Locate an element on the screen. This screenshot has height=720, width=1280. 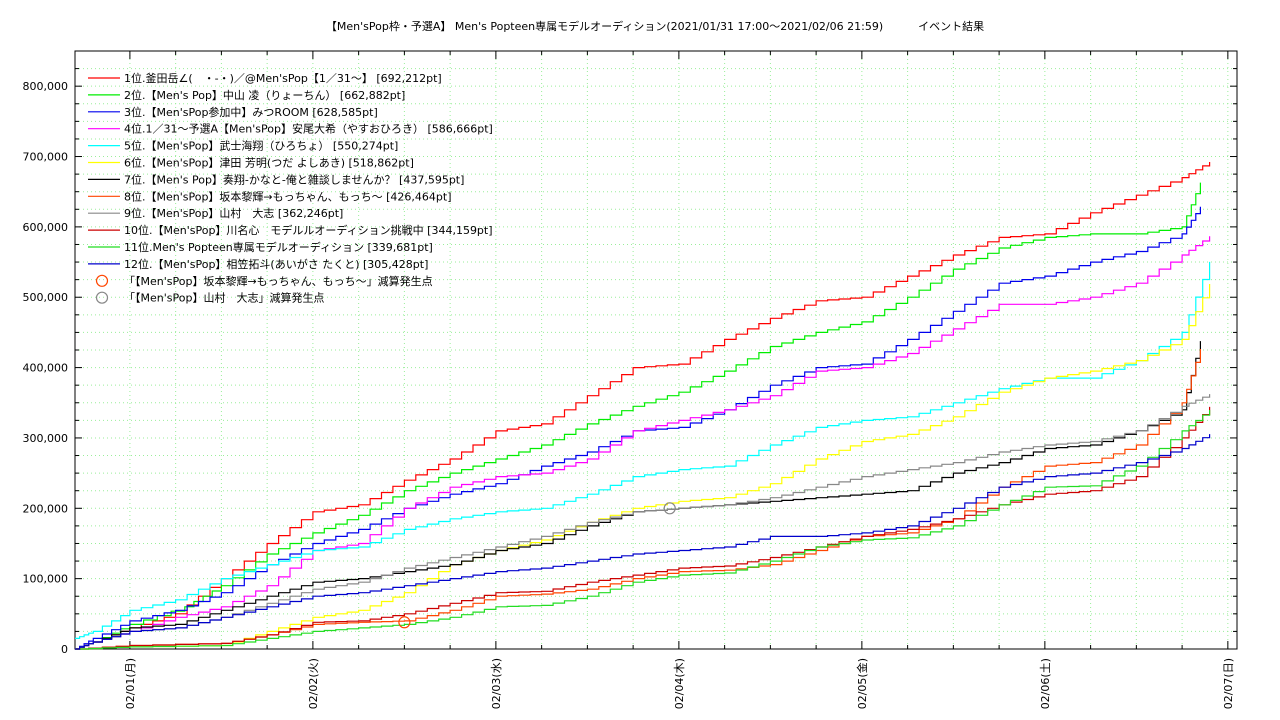
legend-label-3: 3位.【Men'sPop参加中】みつROOM [628,585pt] is located at coordinates (251, 112).